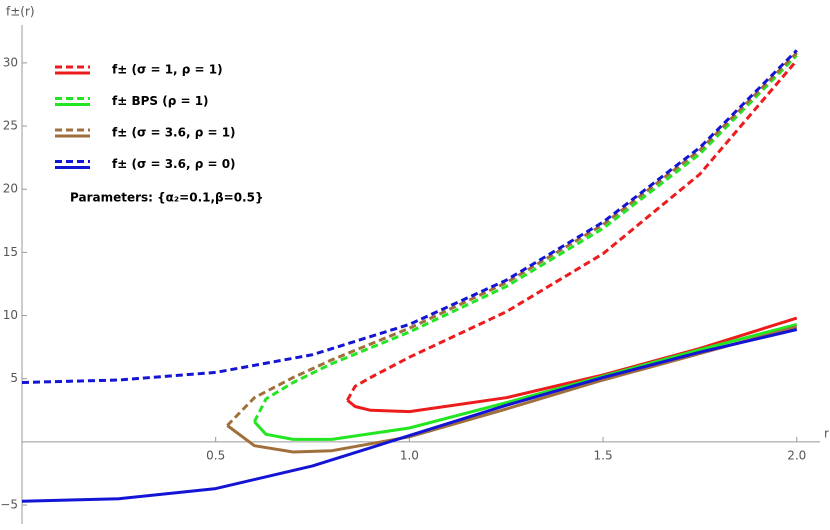 Image resolution: width=830 pixels, height=530 pixels. I want to click on legend-label: f± (σ = 3.6, ρ = 1), so click(174, 133).